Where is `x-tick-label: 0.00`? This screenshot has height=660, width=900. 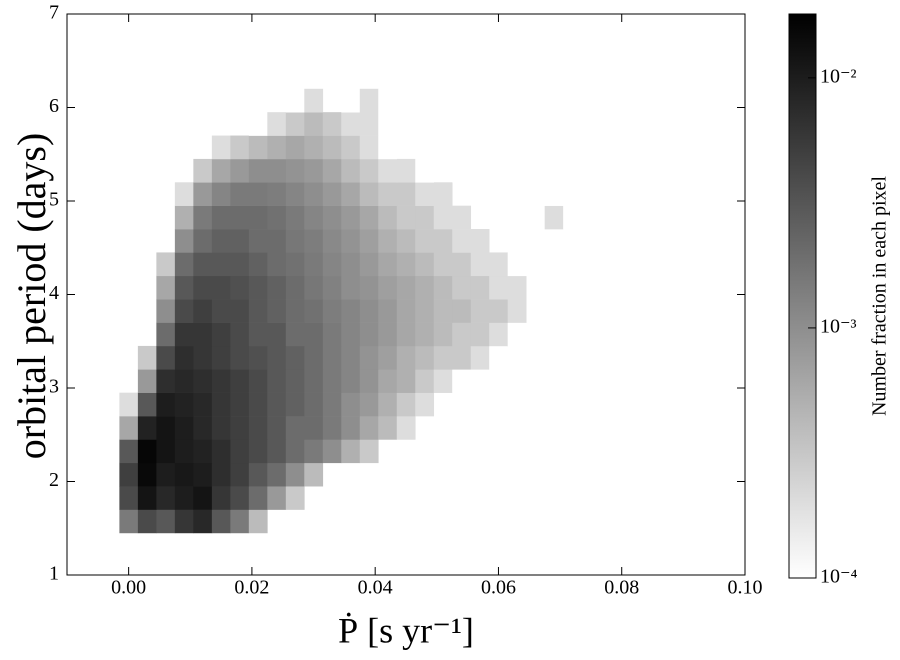 x-tick-label: 0.00 is located at coordinates (128, 588).